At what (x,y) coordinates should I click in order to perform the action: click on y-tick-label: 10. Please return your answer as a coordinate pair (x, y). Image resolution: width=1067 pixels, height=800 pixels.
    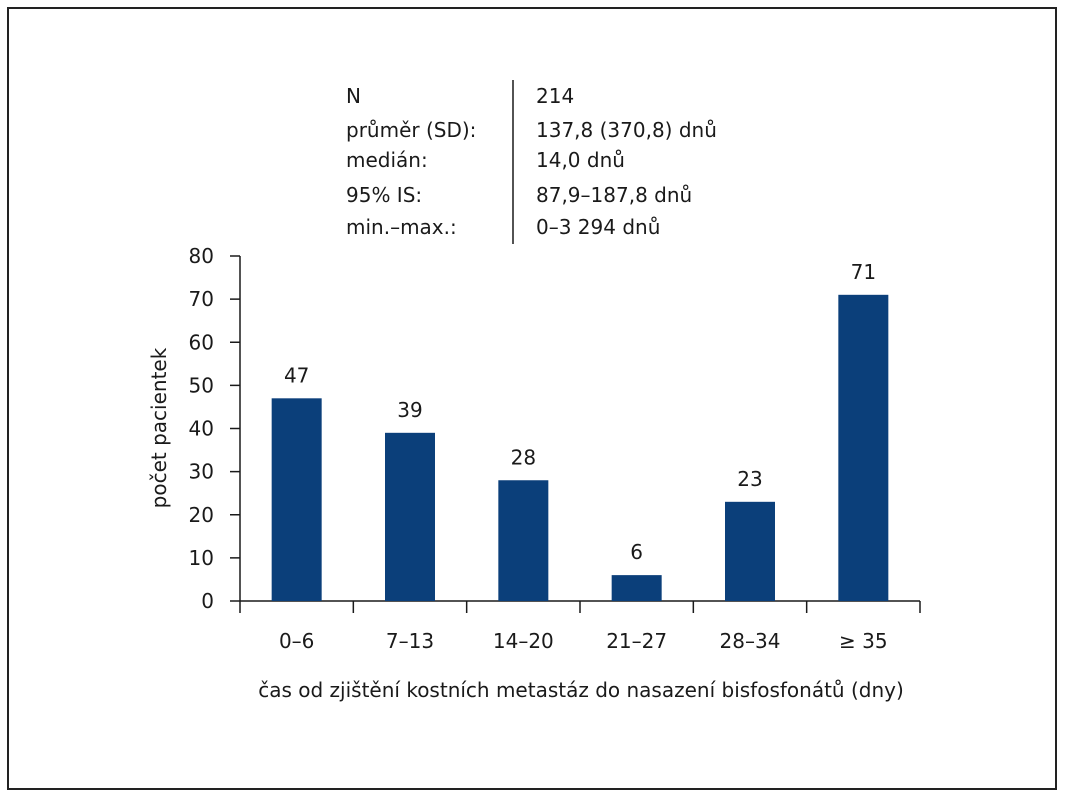
    Looking at the image, I should click on (201, 558).